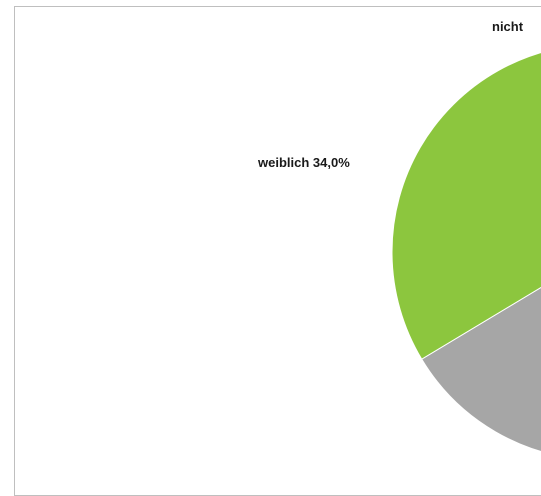 The height and width of the screenshot is (496, 541). Describe the element at coordinates (508, 26) in the screenshot. I see `label-nicht: nicht` at that location.